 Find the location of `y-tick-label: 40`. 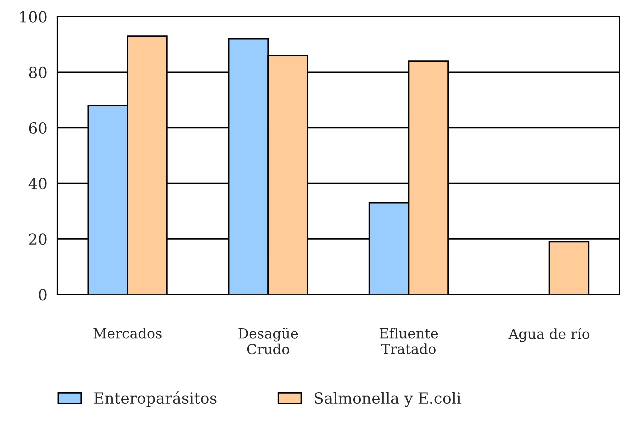

y-tick-label: 40 is located at coordinates (37, 184).